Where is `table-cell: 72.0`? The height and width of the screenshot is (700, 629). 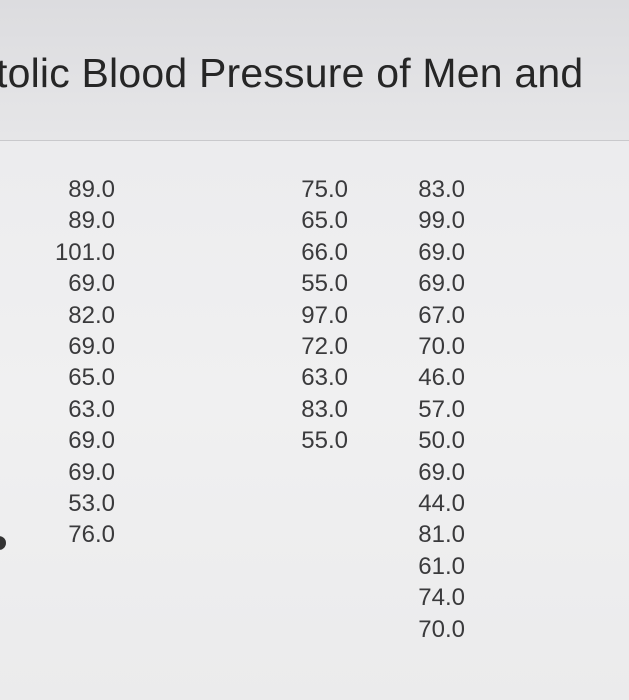 table-cell: 72.0 is located at coordinates (324, 346).